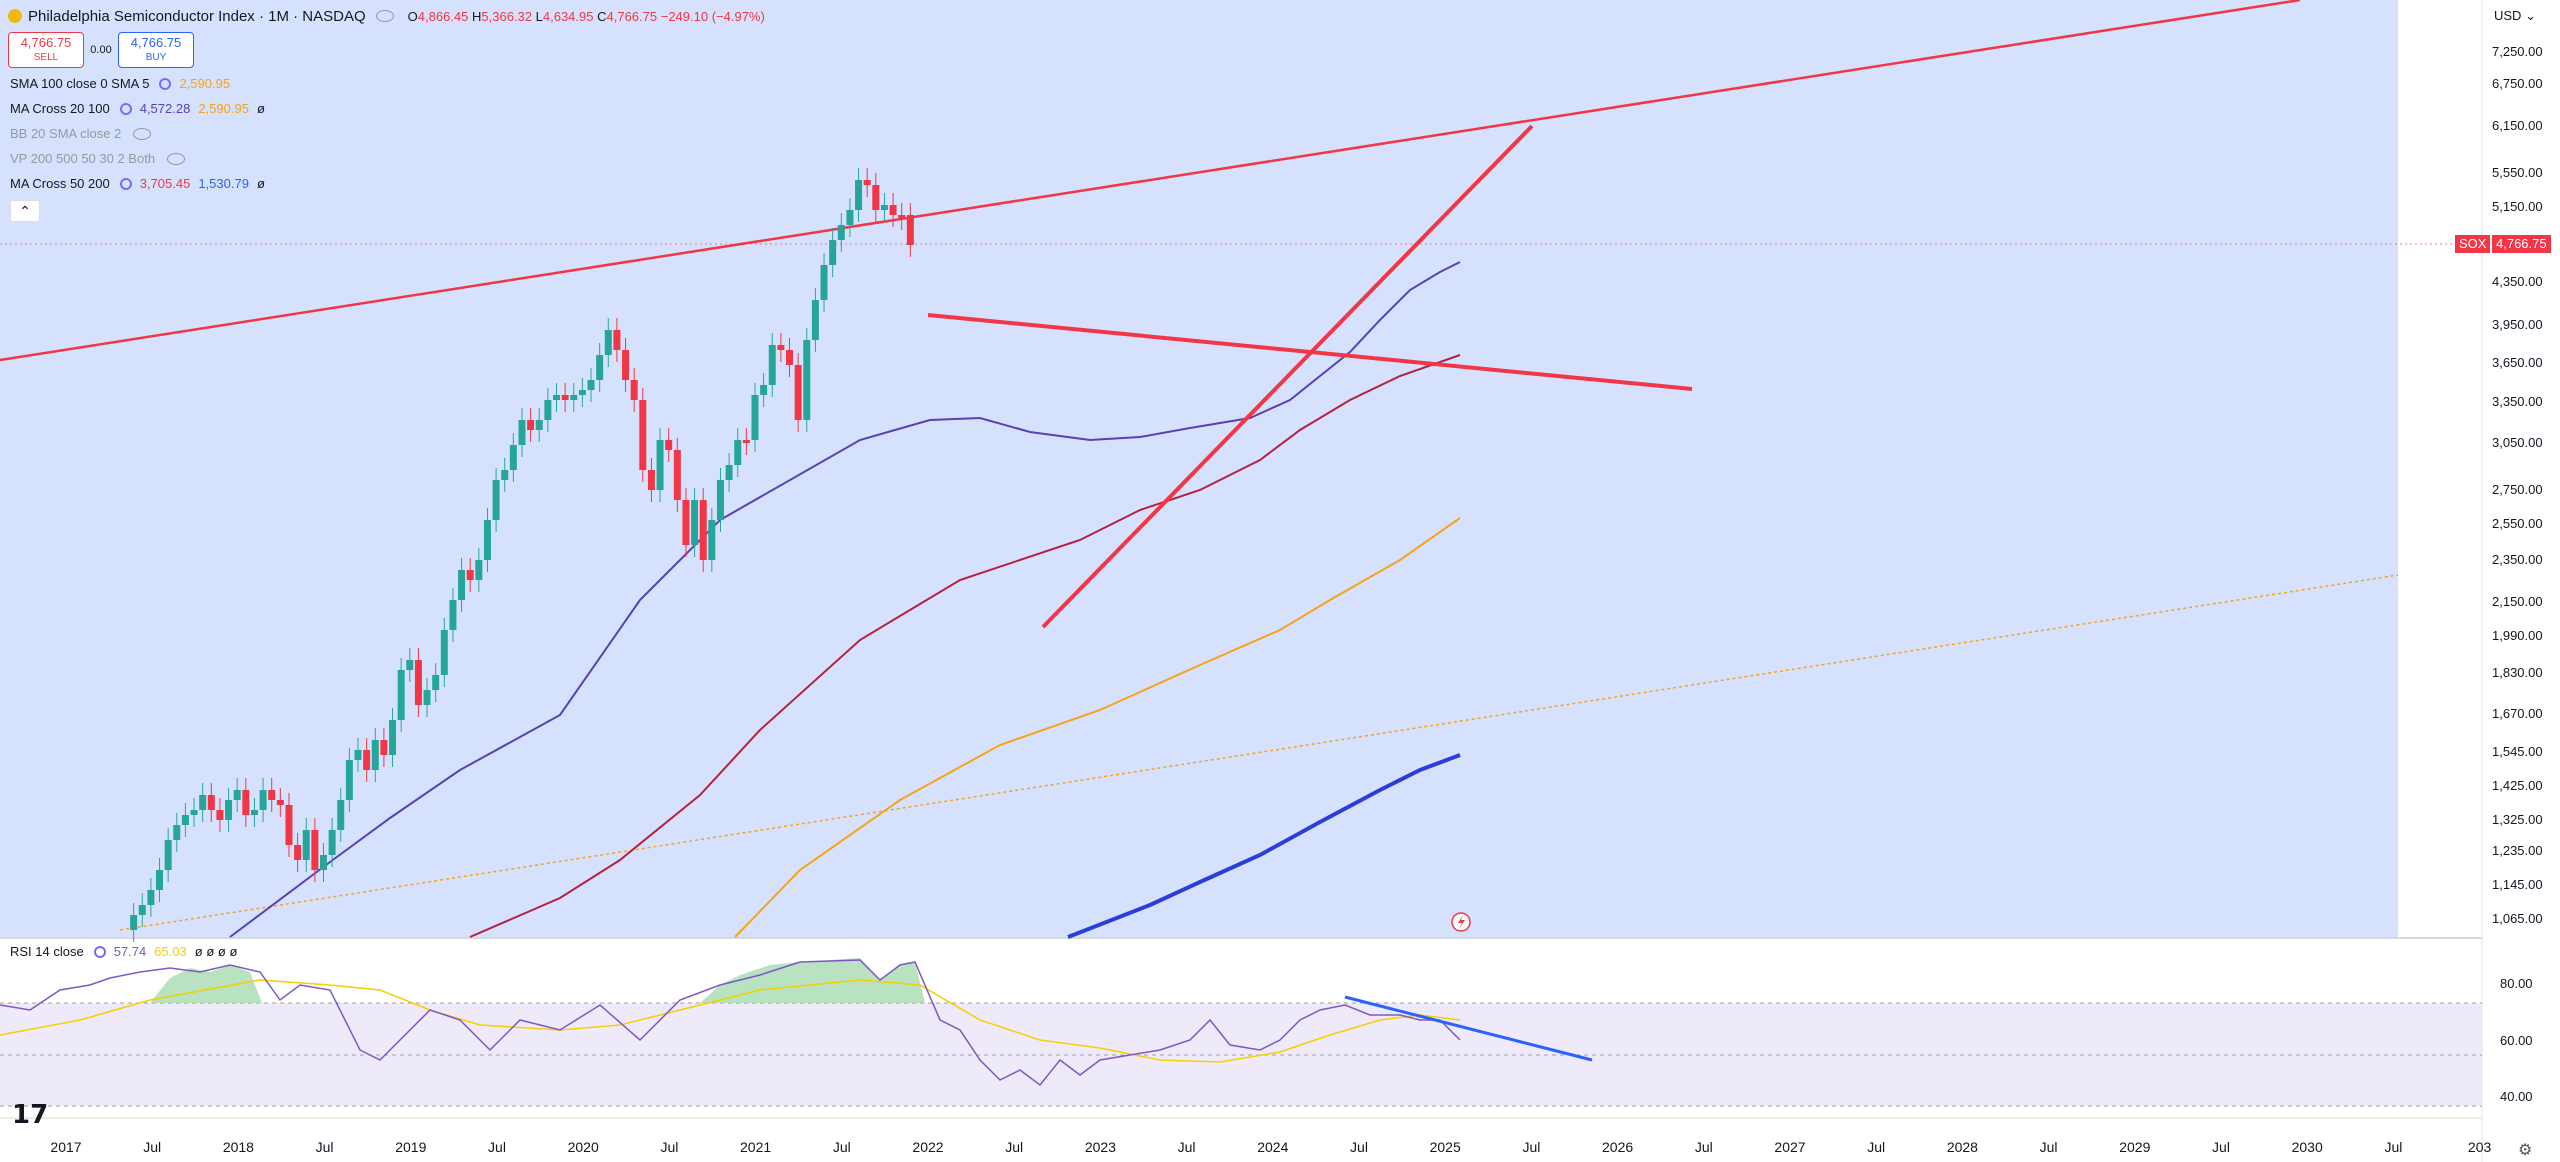 This screenshot has width=2560, height=1162. Describe the element at coordinates (928, 1147) in the screenshot. I see `time-axis-label: 2022` at that location.